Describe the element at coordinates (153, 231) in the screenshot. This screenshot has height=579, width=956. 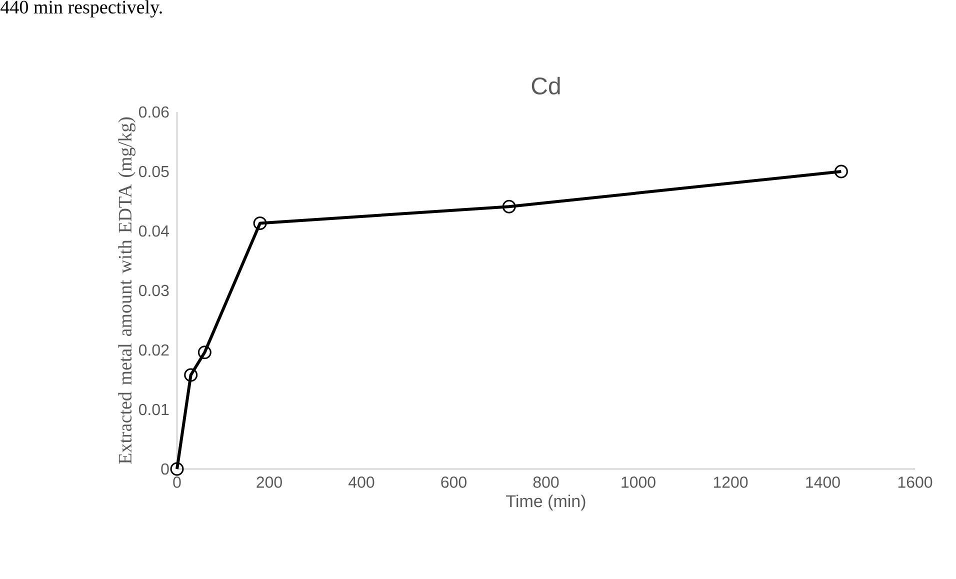
I see `y-tick-label: 0.04` at that location.